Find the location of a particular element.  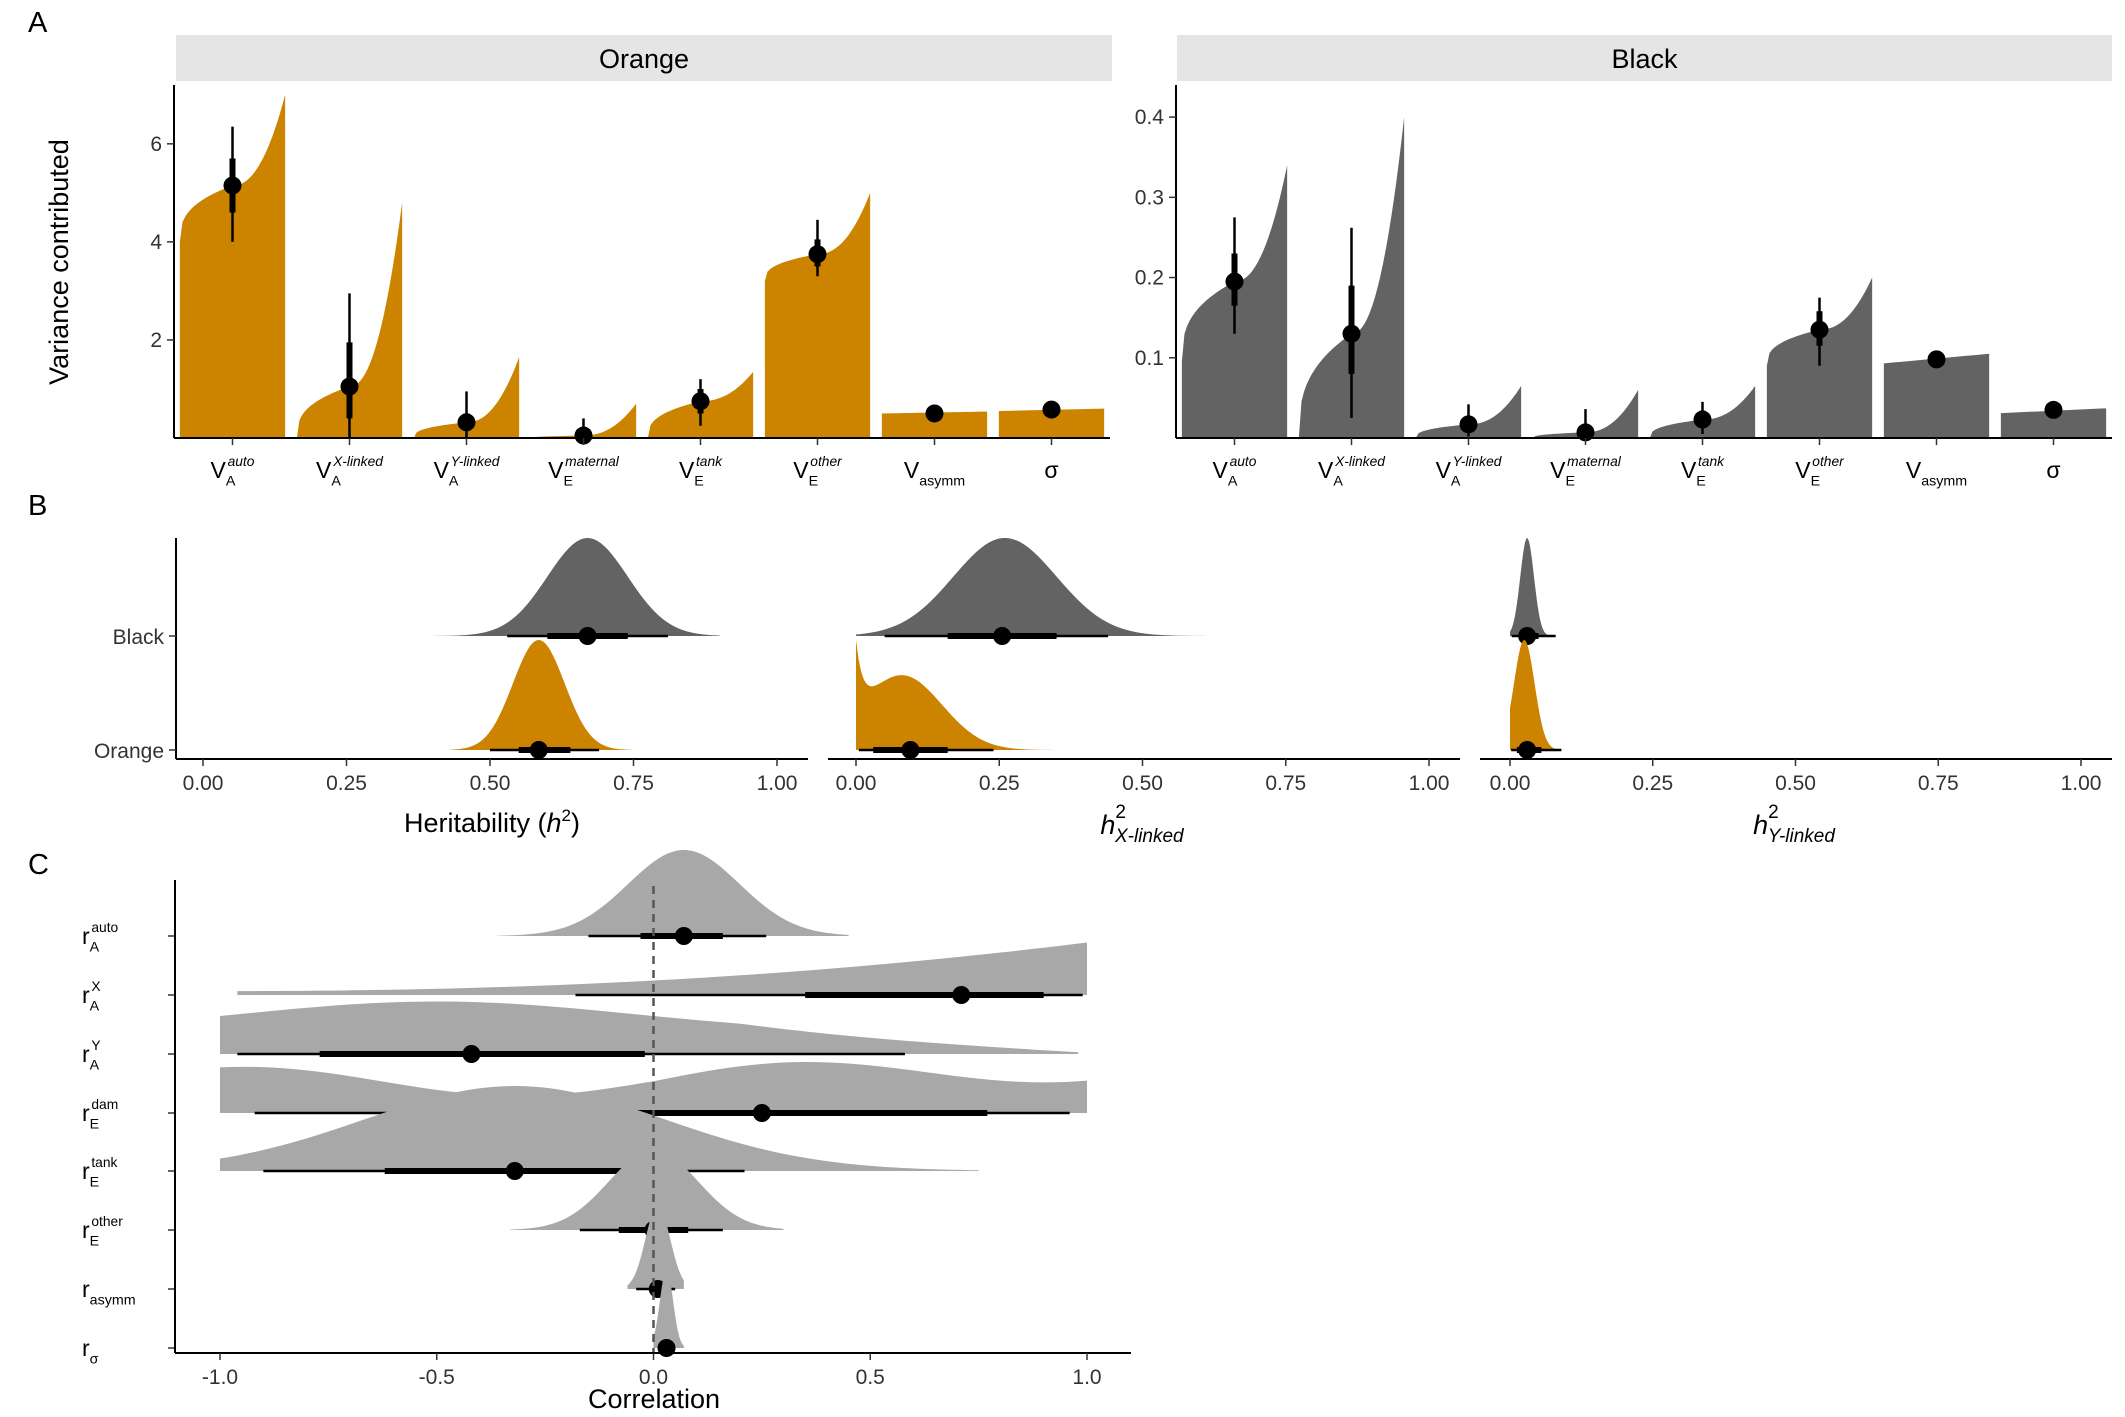

svg-text: rAX is located at coordinates (91, 997).